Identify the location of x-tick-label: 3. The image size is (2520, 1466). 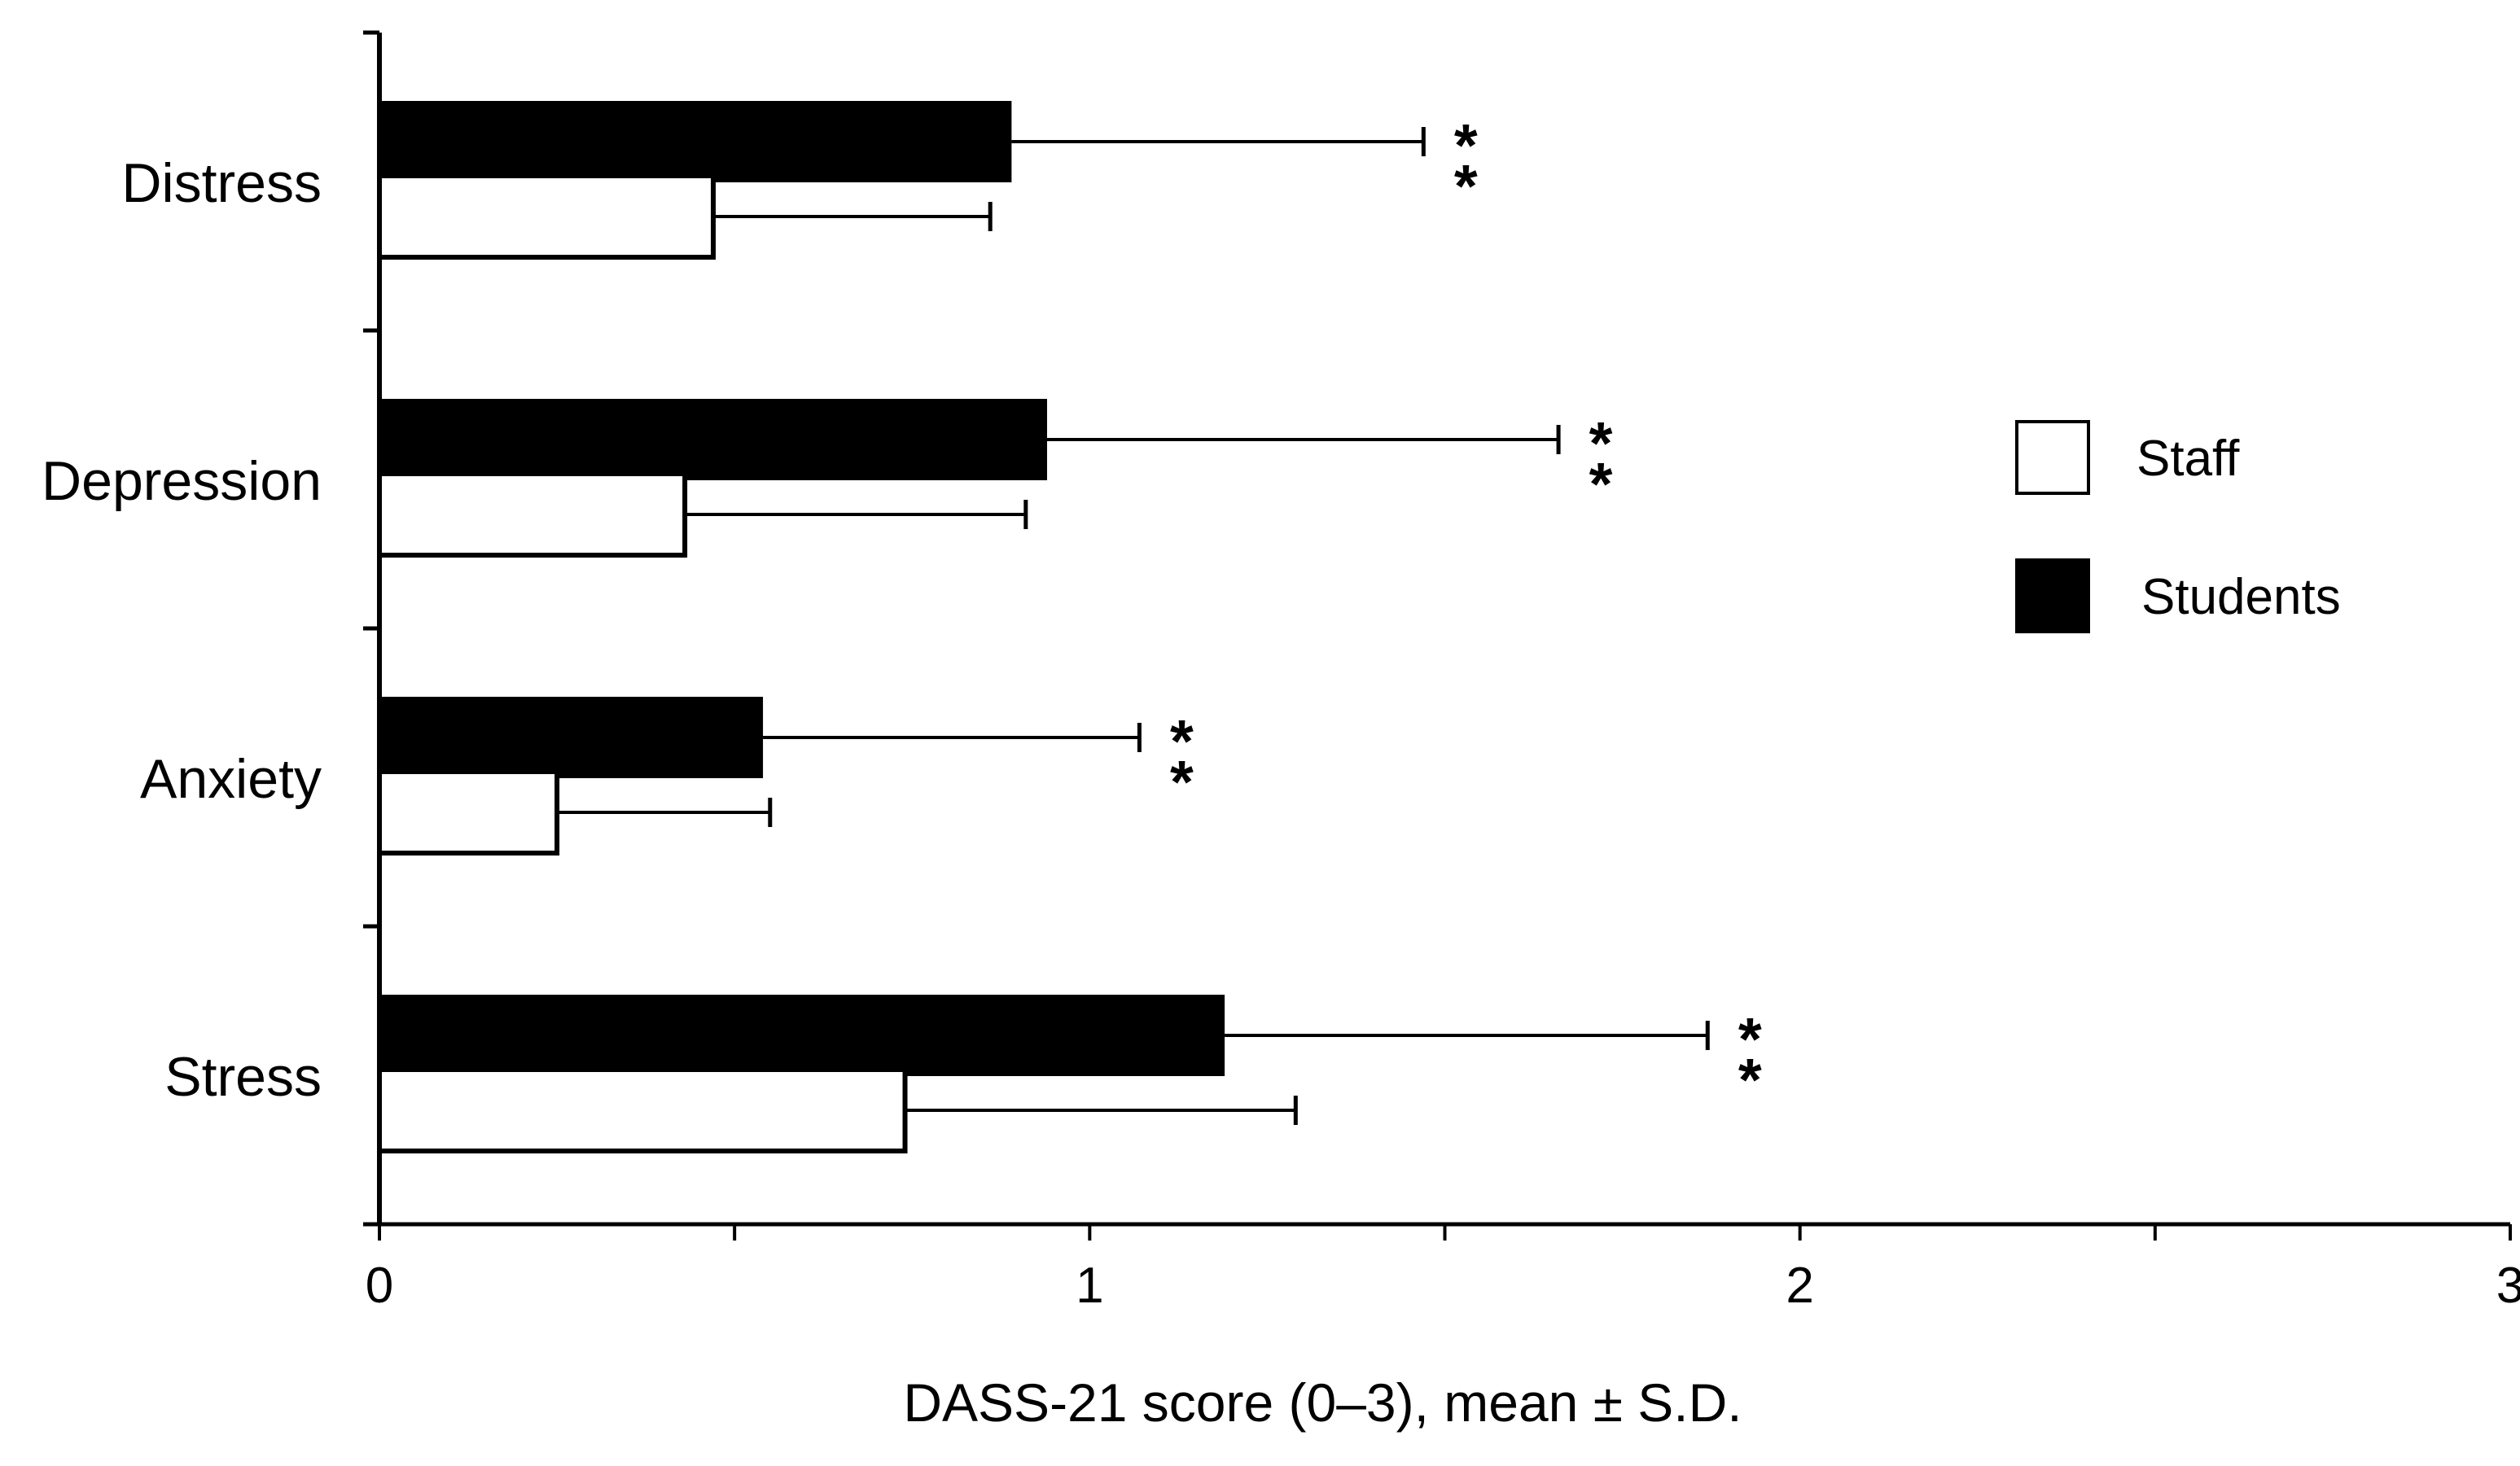
(2508, 1286).